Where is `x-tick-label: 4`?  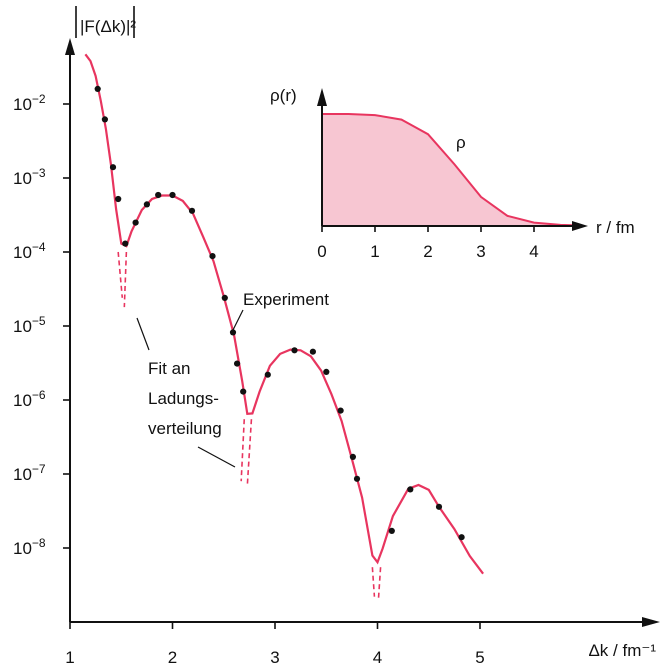 x-tick-label: 4 is located at coordinates (377, 657).